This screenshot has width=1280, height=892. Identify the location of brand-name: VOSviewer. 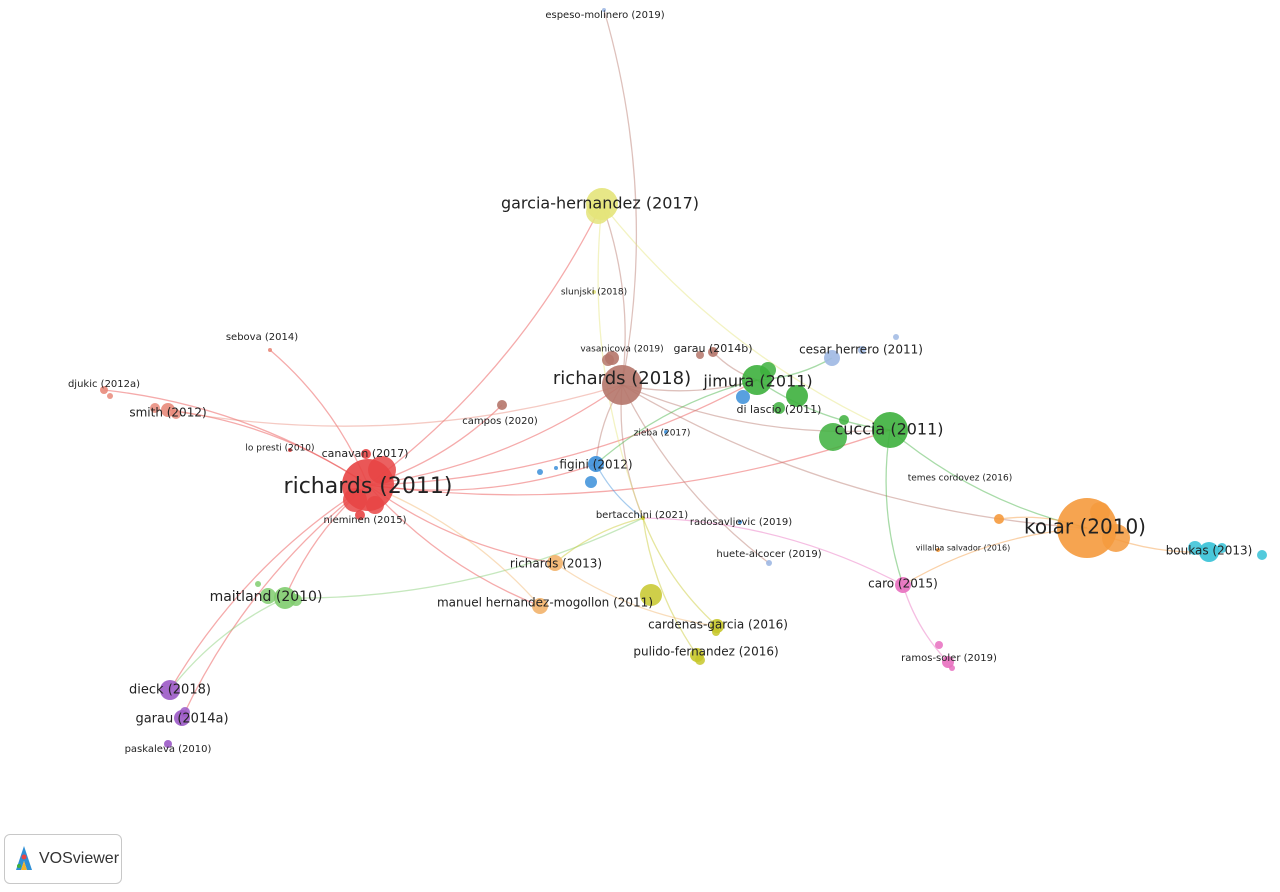
(79, 858).